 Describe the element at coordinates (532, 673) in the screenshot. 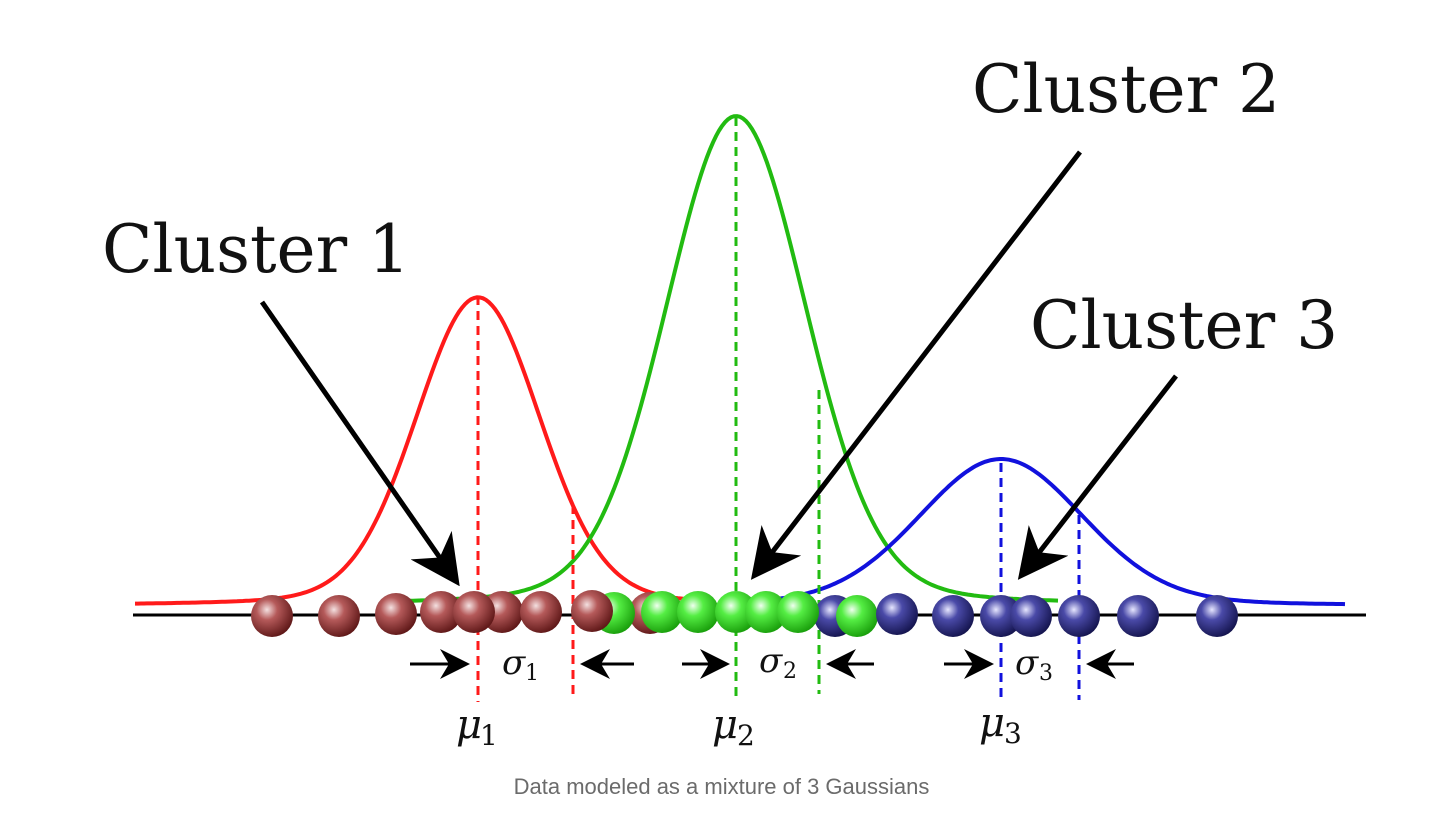

I see `sigma-1-subscript: 1` at that location.